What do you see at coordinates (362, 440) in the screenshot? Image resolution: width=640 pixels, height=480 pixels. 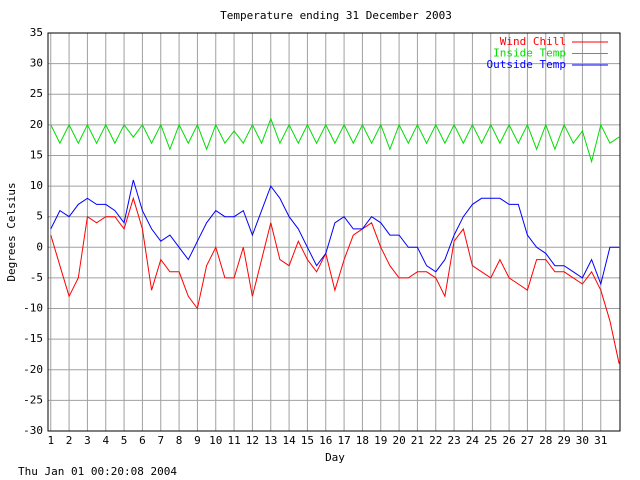 I see `x-tick-label: 18` at bounding box center [362, 440].